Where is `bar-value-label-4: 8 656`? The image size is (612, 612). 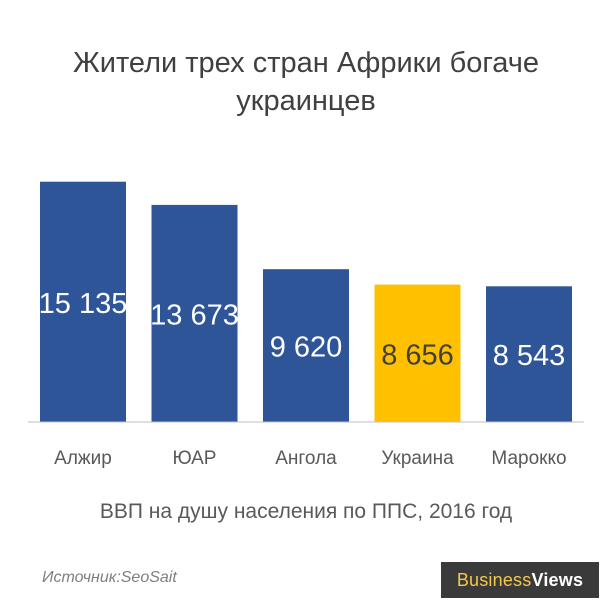
bar-value-label-4: 8 656 is located at coordinates (417, 355).